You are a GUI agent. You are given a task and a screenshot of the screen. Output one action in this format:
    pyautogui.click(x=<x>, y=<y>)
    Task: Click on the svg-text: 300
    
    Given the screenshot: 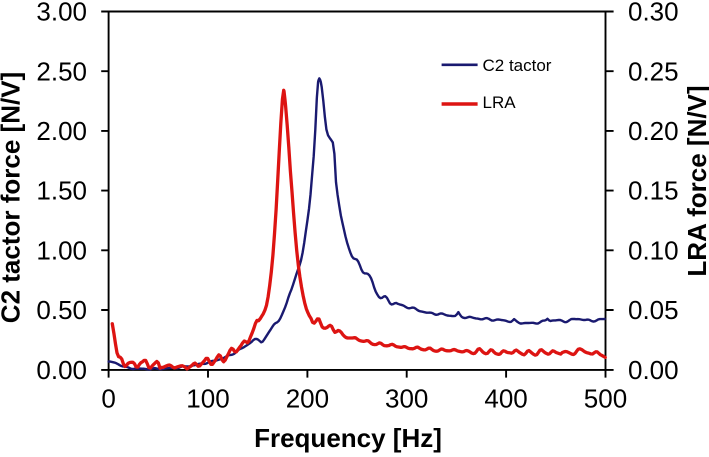 What is the action you would take?
    pyautogui.click(x=406, y=399)
    